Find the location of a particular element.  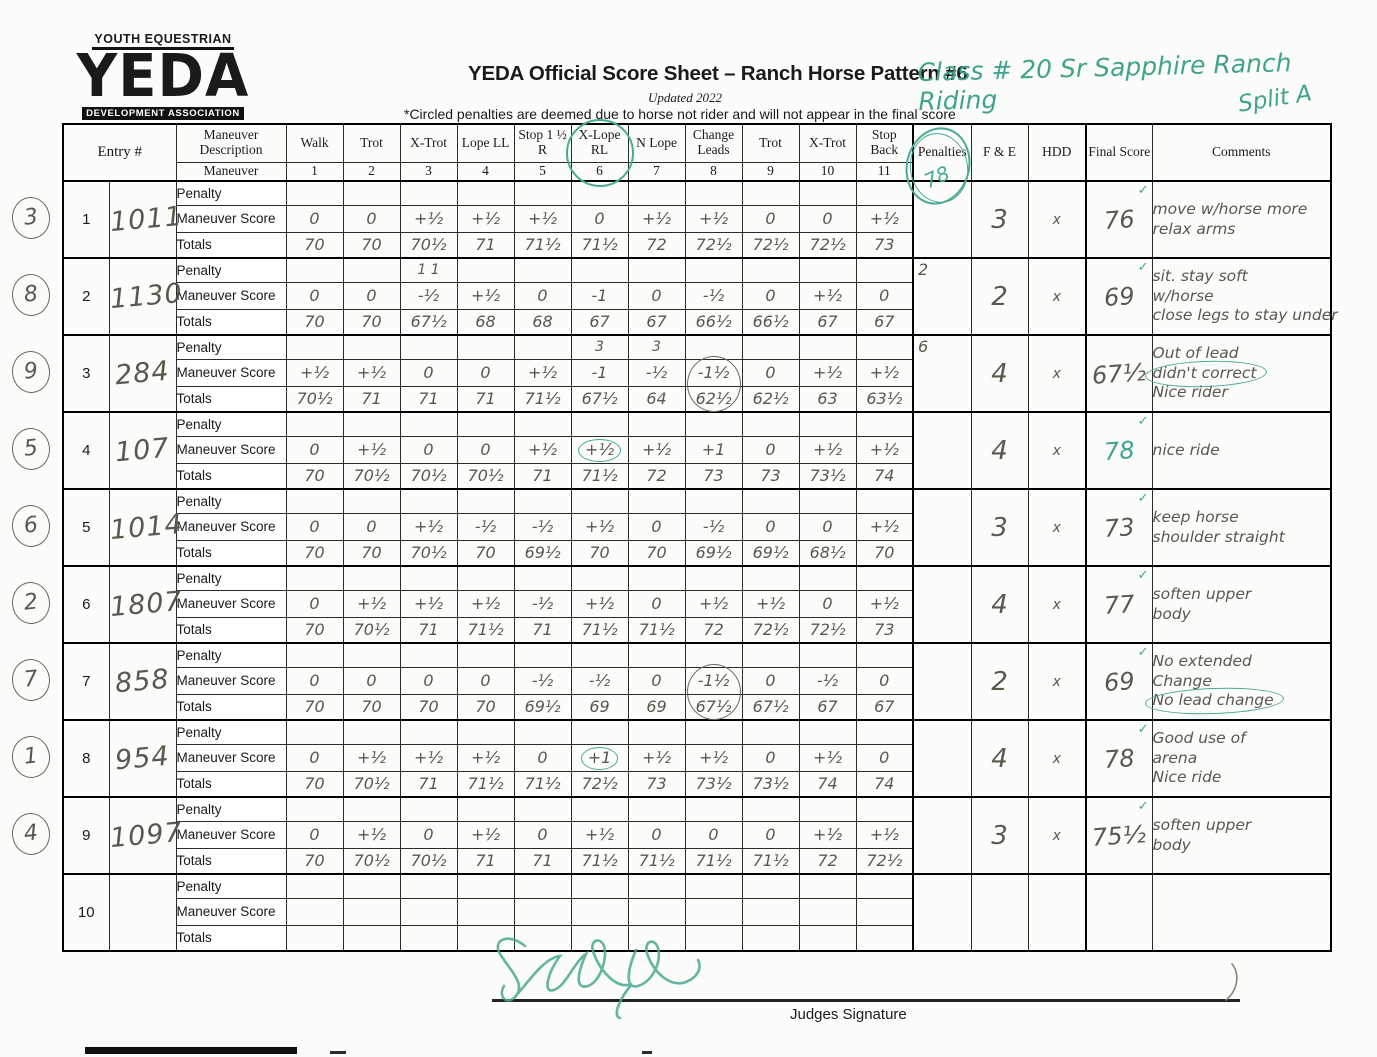

maneuver-score: -1 is located at coordinates (599, 295).